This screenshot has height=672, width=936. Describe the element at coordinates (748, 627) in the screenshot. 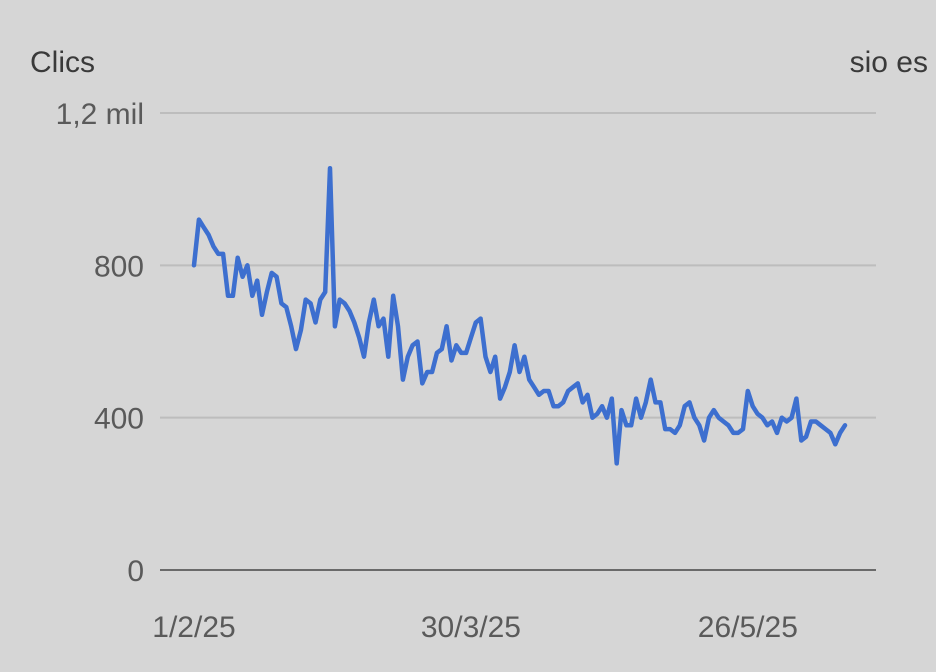

I see `x-tick-label: 26/5/25` at that location.